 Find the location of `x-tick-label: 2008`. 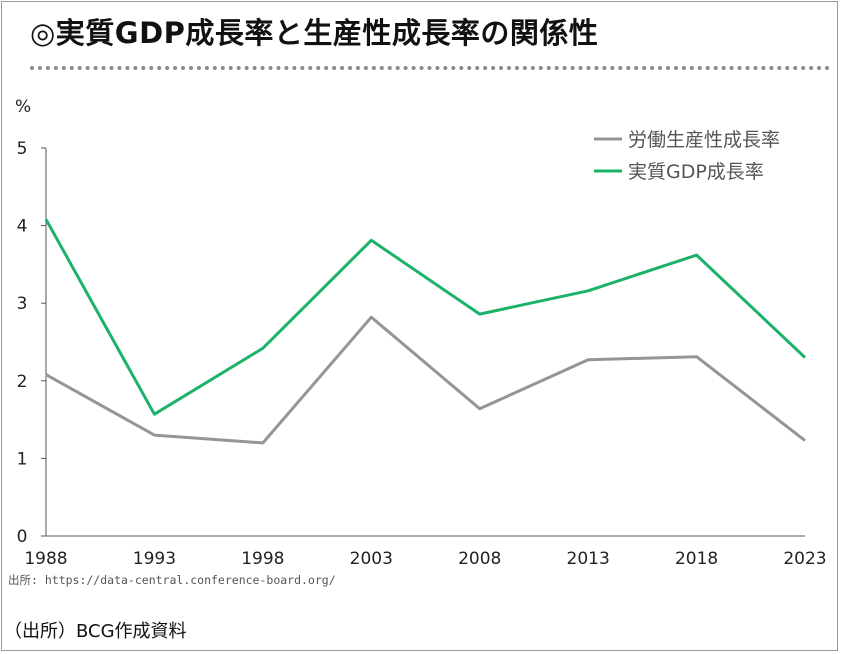

x-tick-label: 2008 is located at coordinates (479, 559).